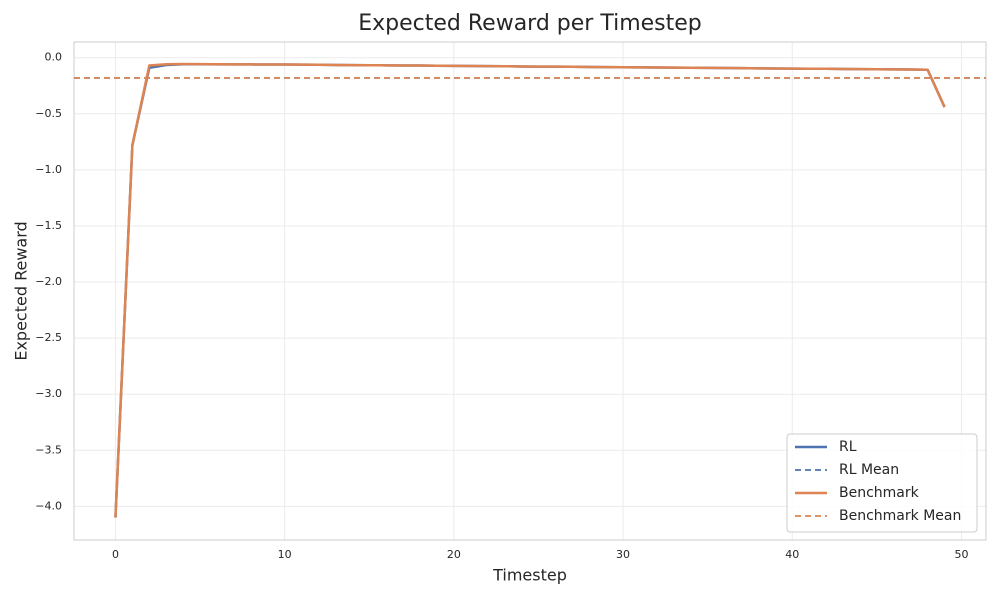  I want to click on y-tick-label: 0.0, so click(54, 57).